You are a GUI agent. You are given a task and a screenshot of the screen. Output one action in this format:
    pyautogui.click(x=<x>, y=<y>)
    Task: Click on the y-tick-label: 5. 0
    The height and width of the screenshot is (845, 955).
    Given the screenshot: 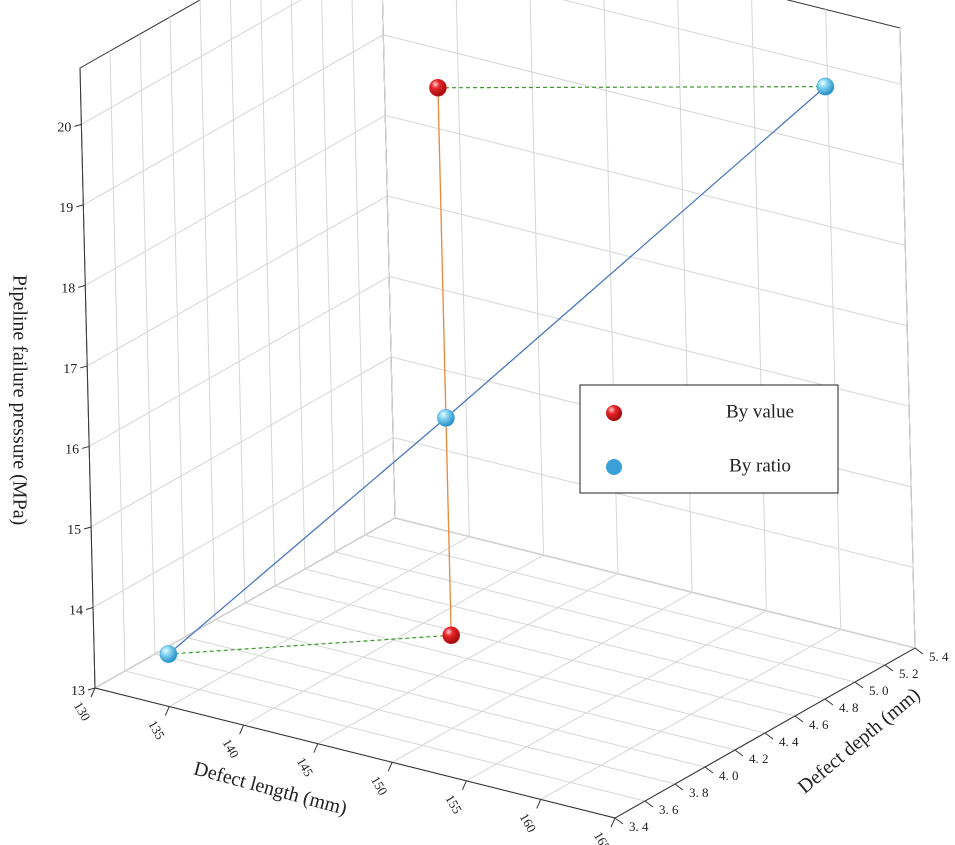 What is the action you would take?
    pyautogui.click(x=879, y=690)
    